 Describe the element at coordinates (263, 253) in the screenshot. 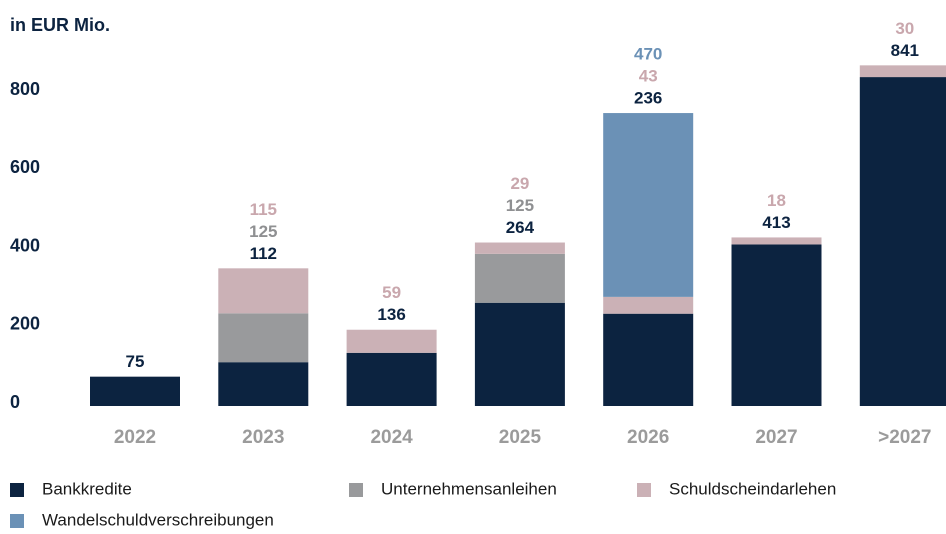

I see `value-label: 112` at that location.